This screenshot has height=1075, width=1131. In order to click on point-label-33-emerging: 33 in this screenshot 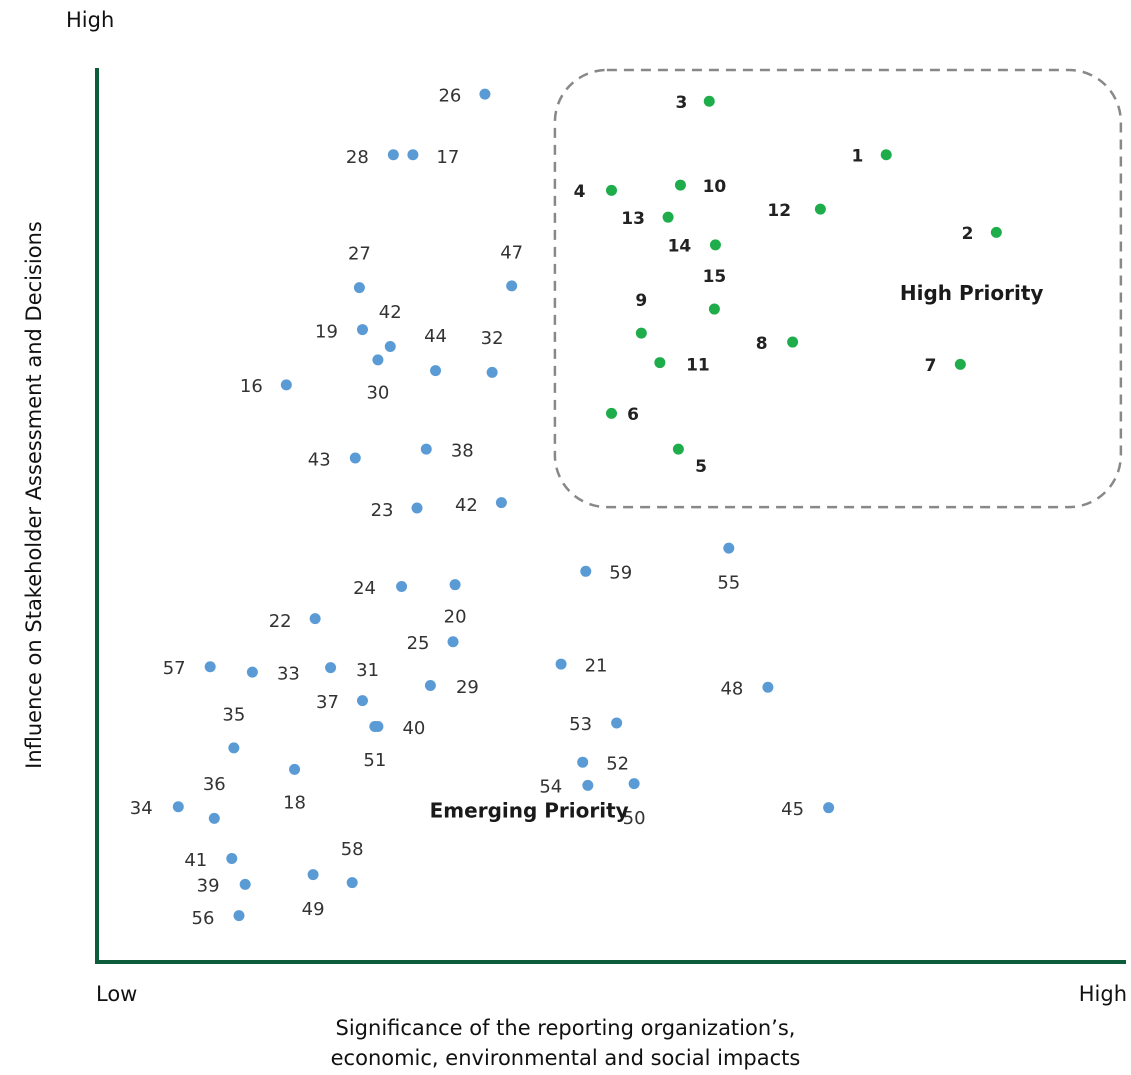, I will do `click(288, 673)`.